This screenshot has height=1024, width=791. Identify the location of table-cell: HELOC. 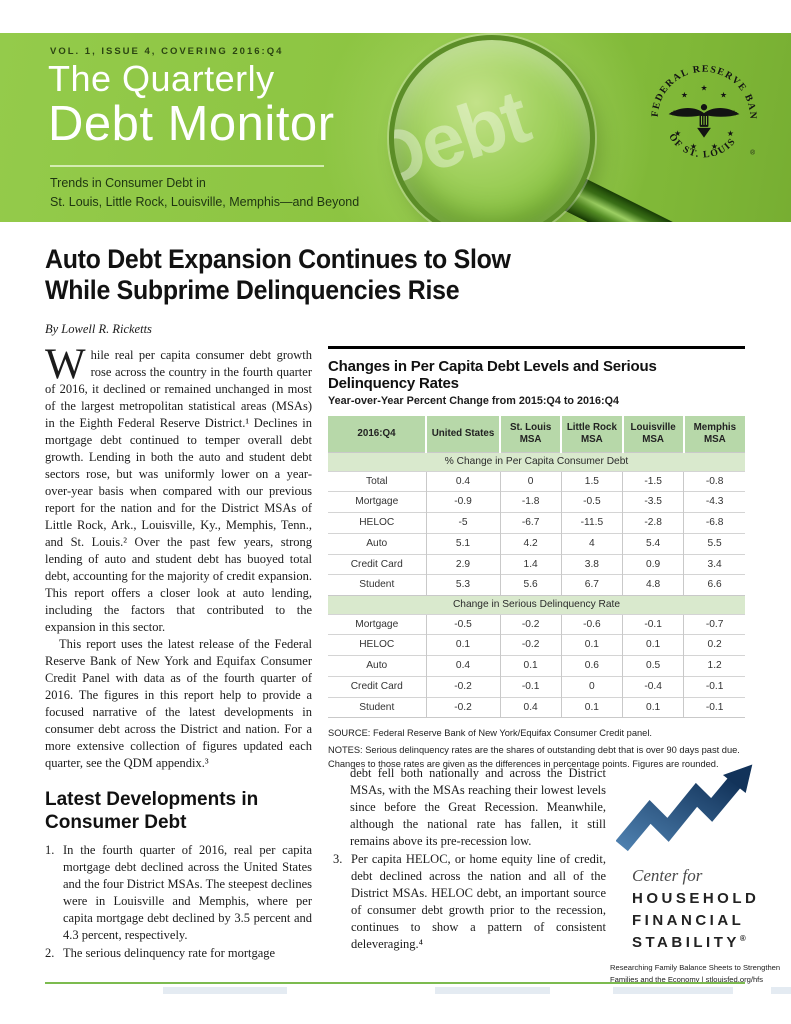
(377, 523).